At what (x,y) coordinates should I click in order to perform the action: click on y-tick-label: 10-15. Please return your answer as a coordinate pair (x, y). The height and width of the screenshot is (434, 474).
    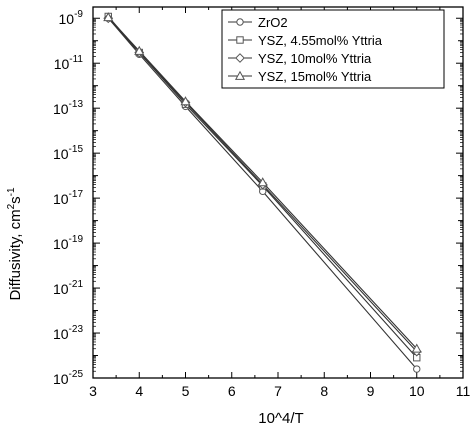
    Looking at the image, I should click on (68, 153).